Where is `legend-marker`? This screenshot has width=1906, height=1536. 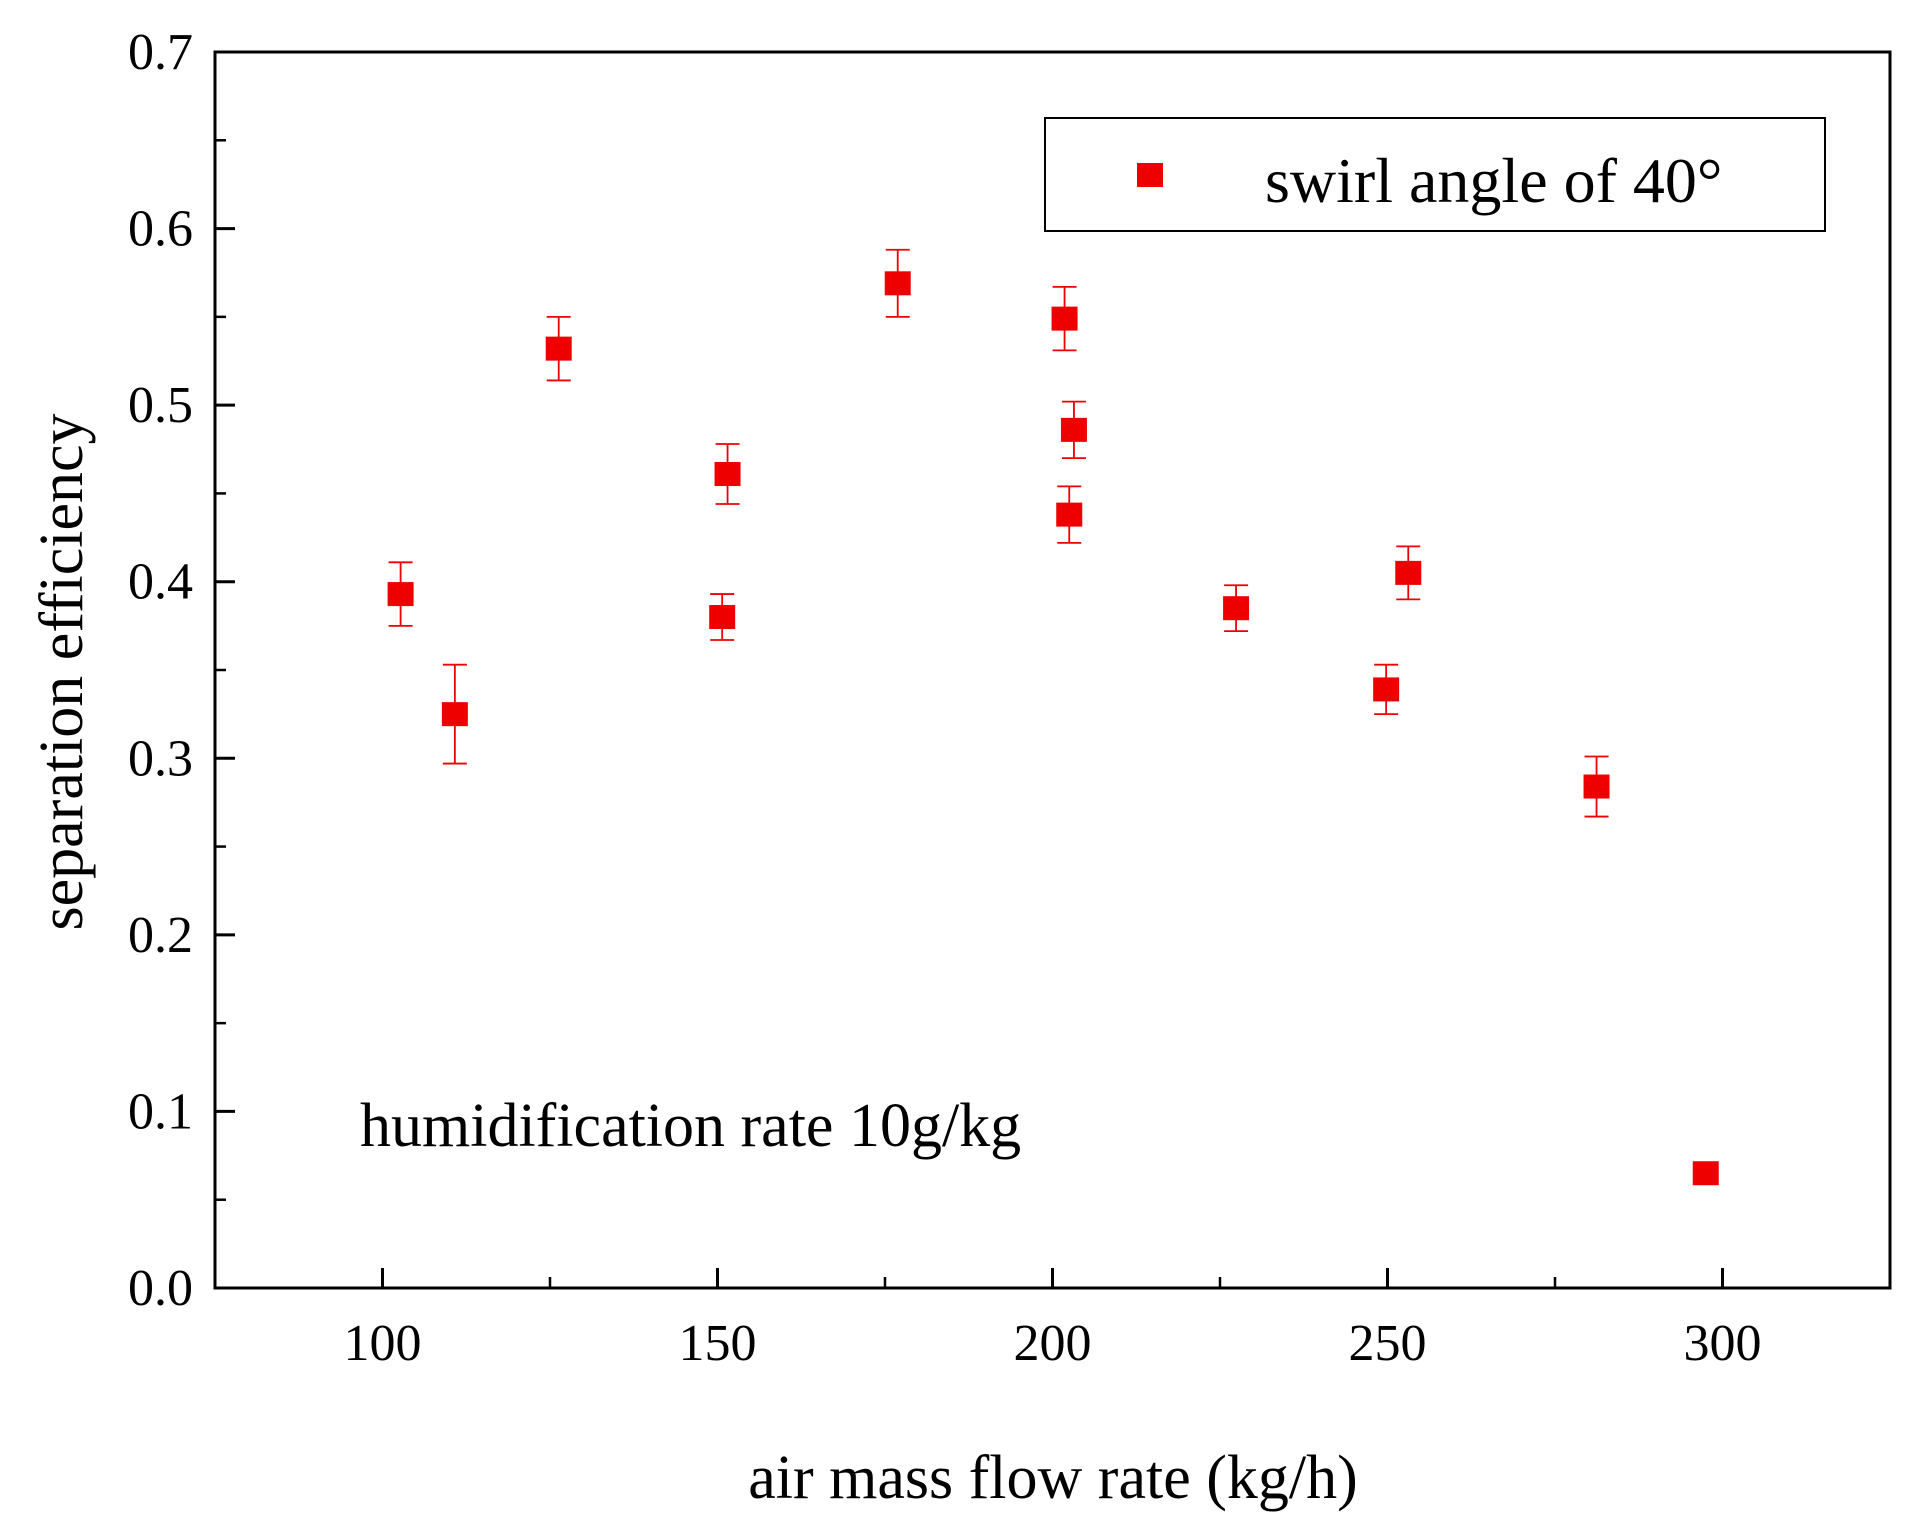 legend-marker is located at coordinates (1150, 175).